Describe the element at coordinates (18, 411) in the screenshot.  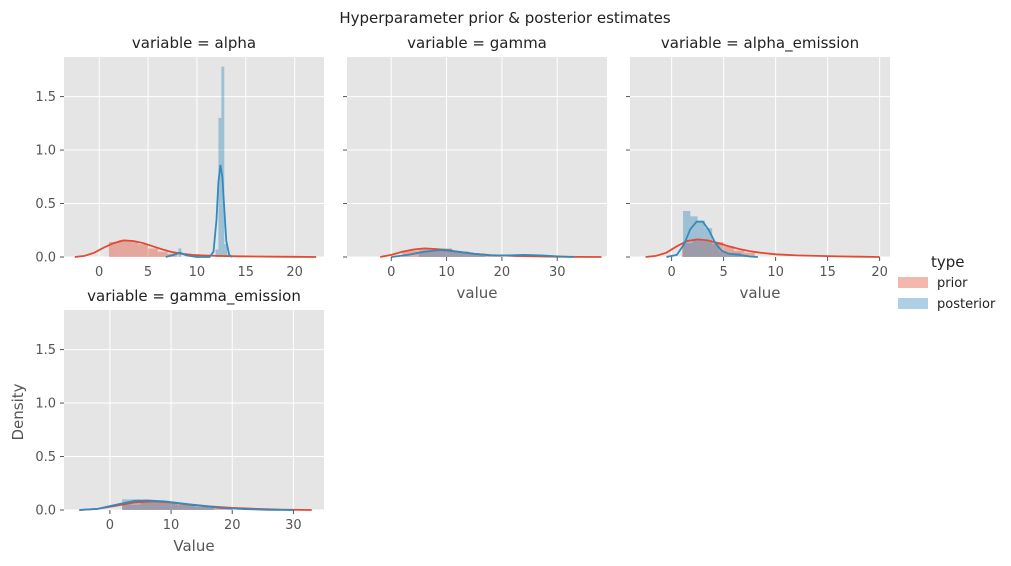
I see `y-axis-label: Density` at that location.